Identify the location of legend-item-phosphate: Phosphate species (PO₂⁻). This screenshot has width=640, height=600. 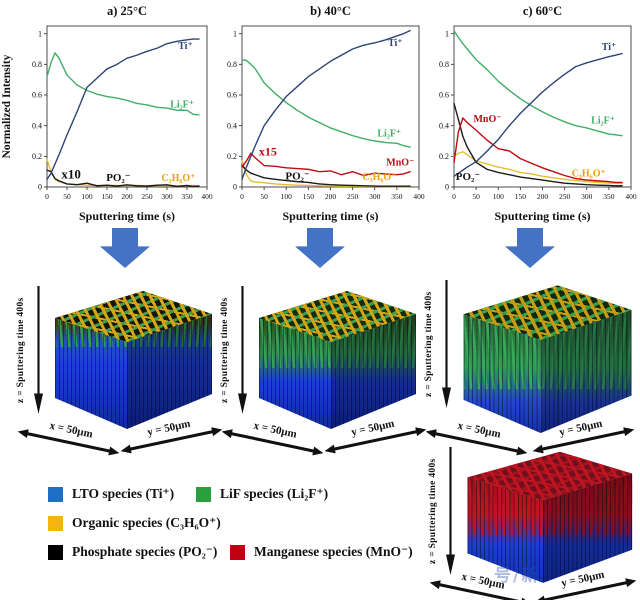
(132, 552).